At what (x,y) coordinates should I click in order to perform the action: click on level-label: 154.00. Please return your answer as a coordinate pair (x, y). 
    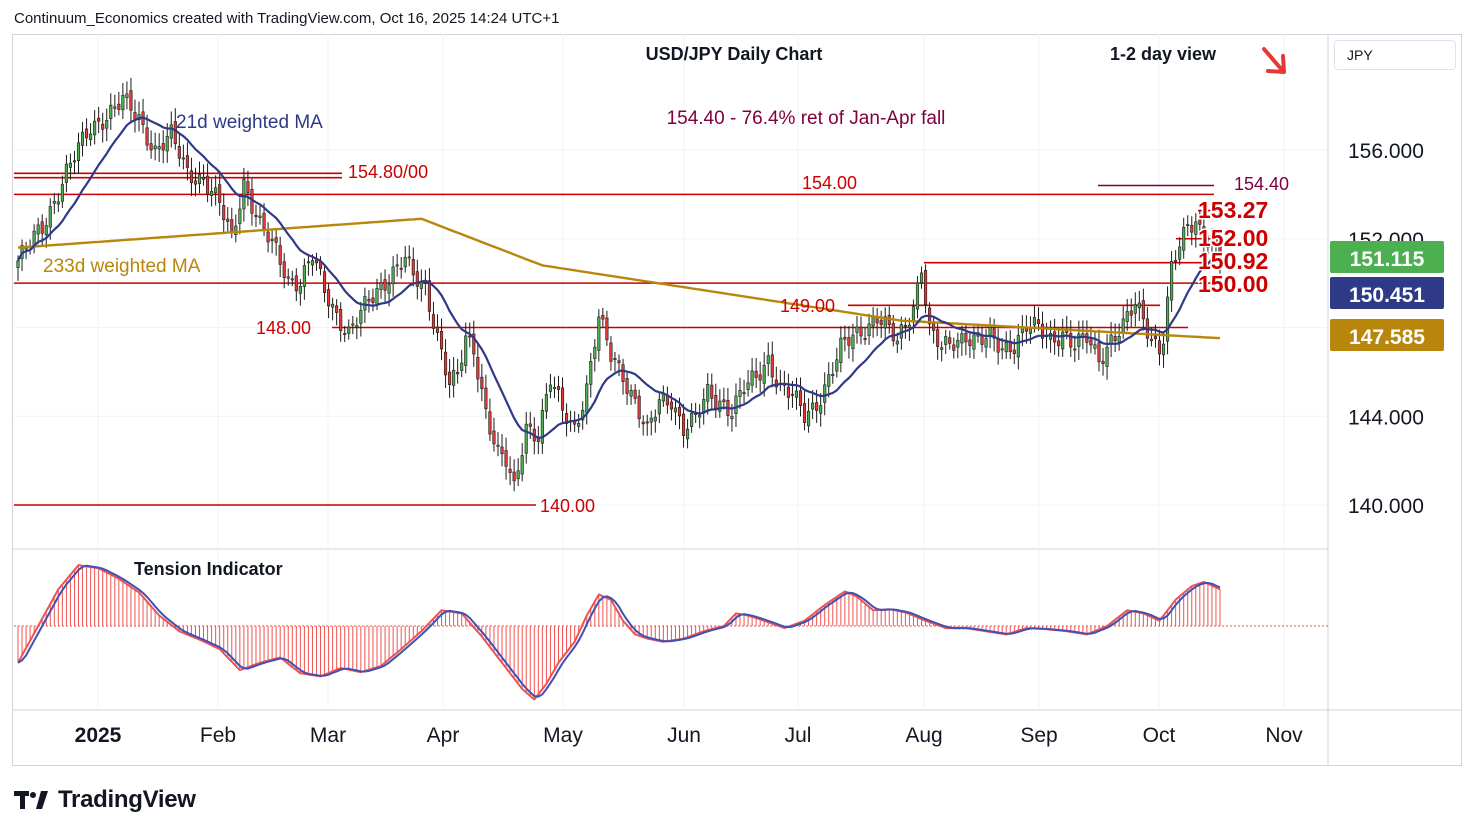
    Looking at the image, I should click on (829, 183).